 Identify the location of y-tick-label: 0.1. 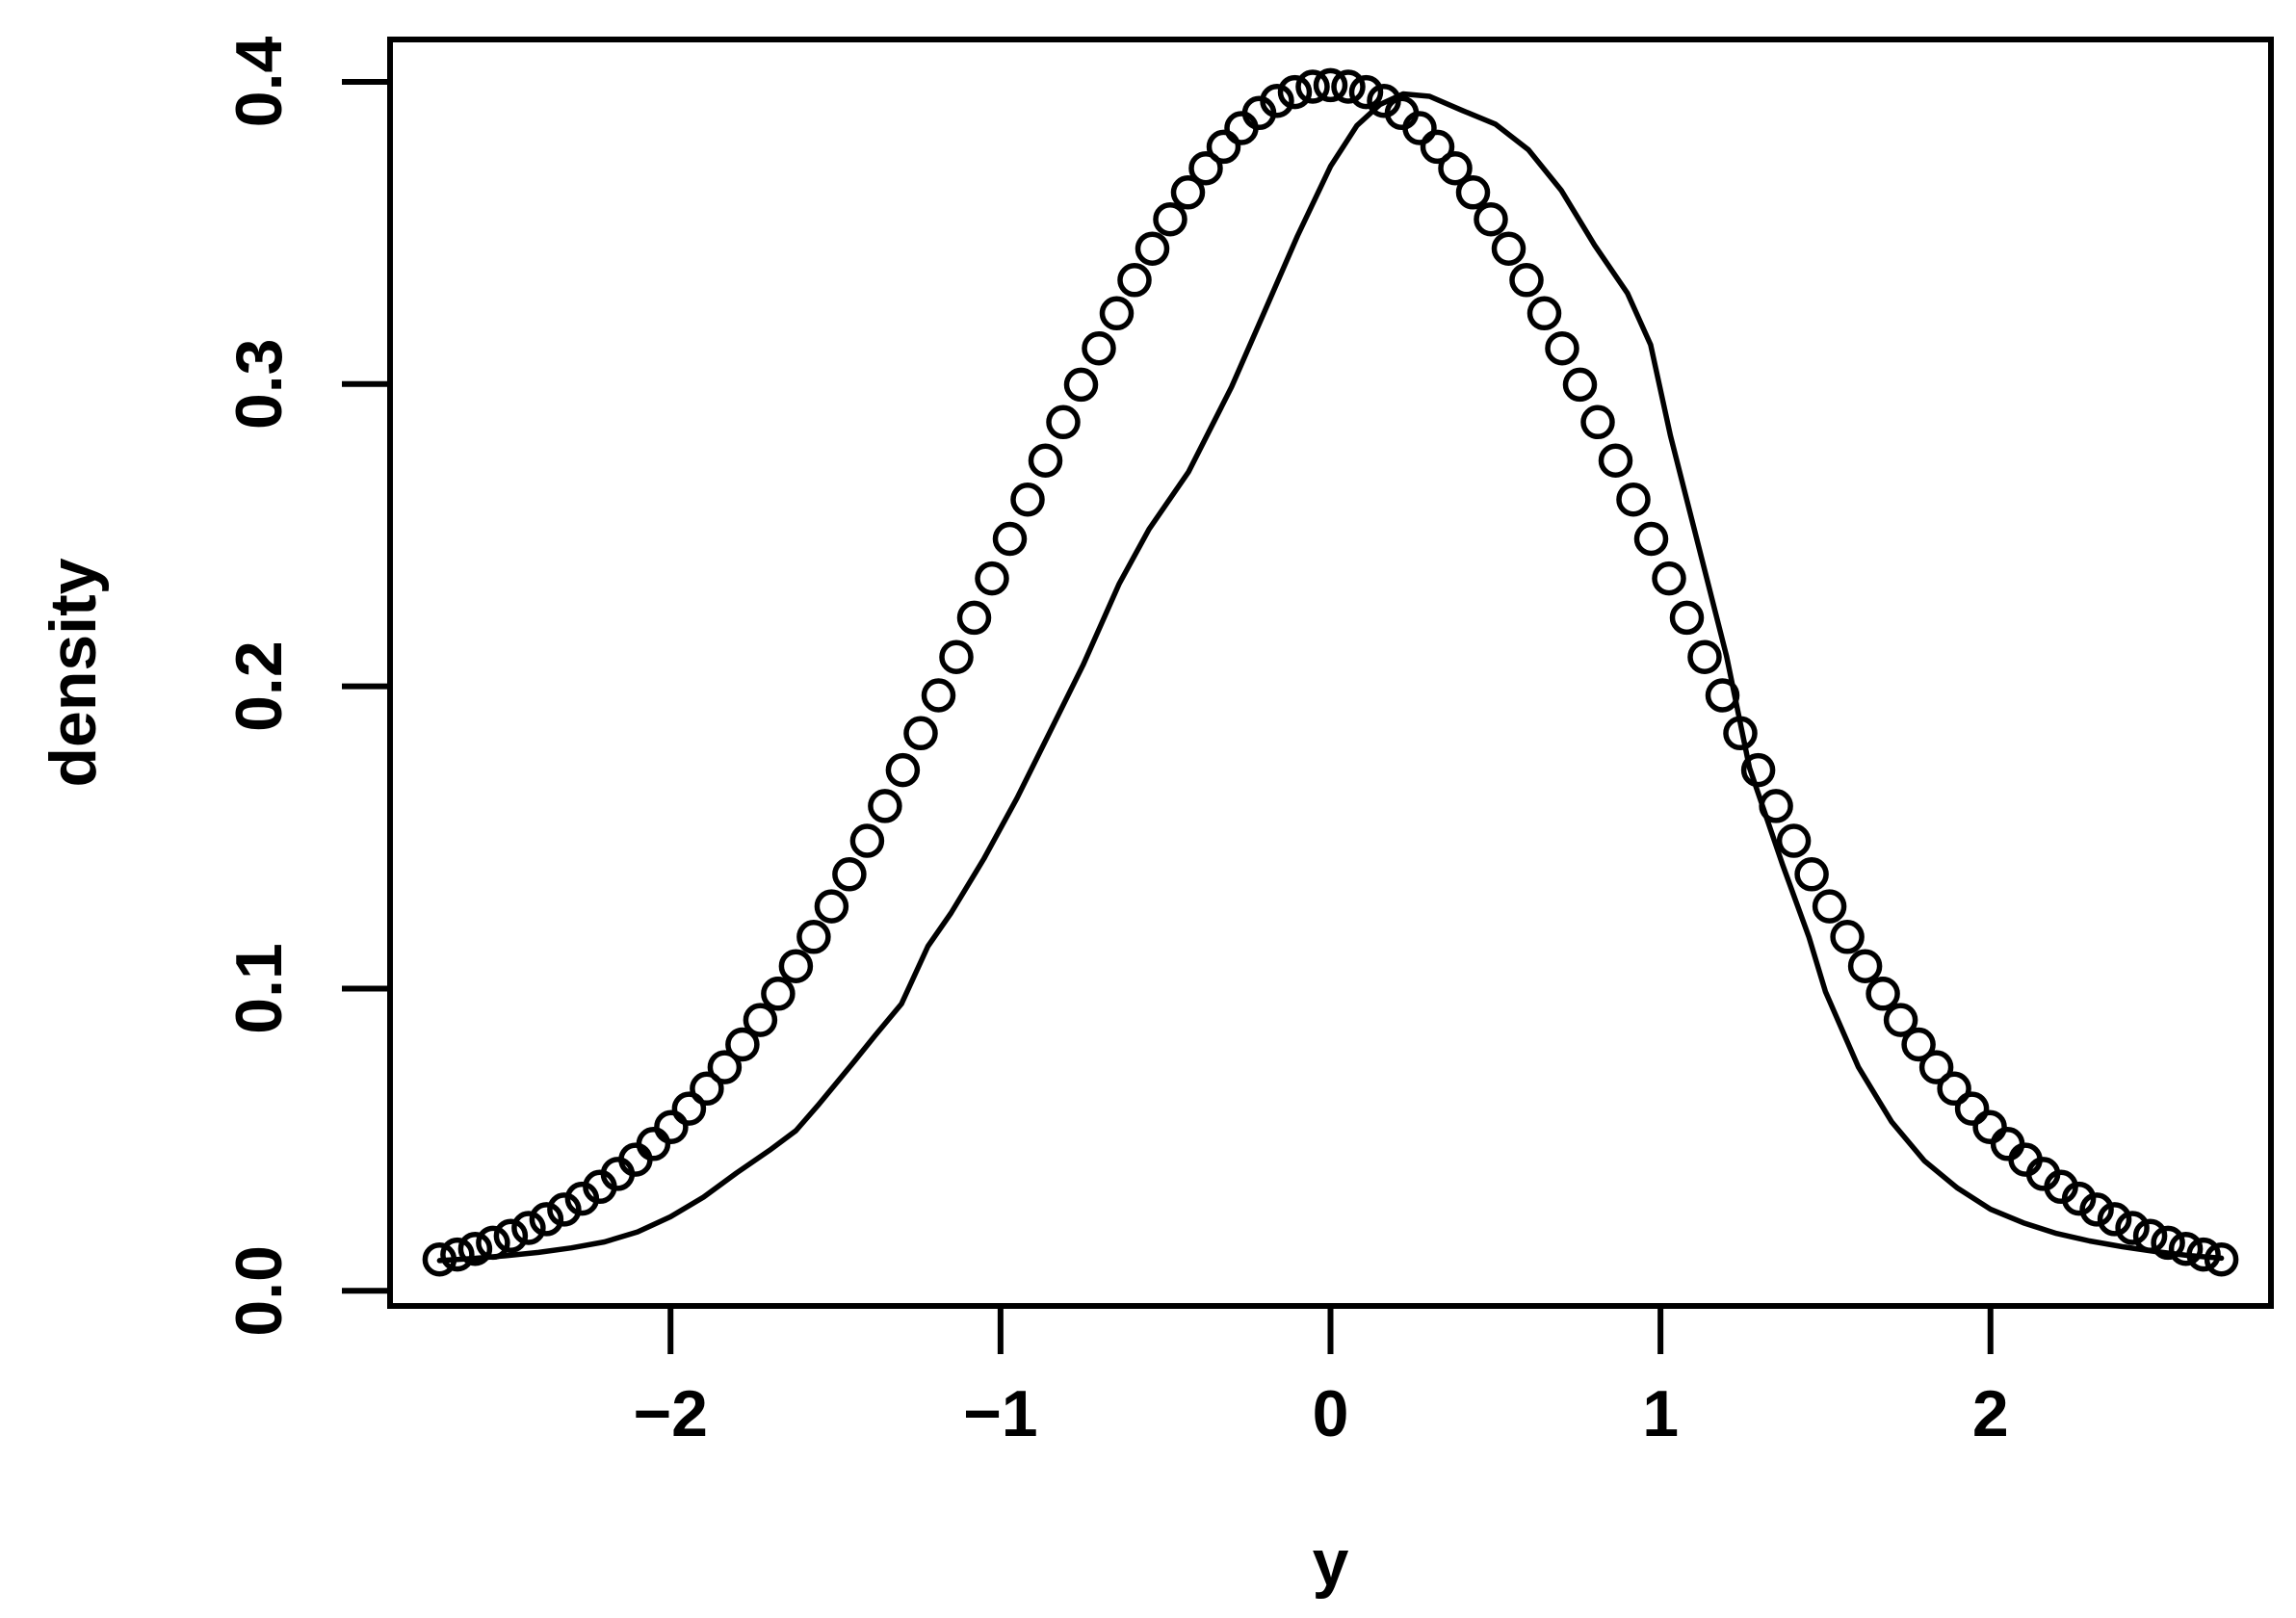
(259, 989).